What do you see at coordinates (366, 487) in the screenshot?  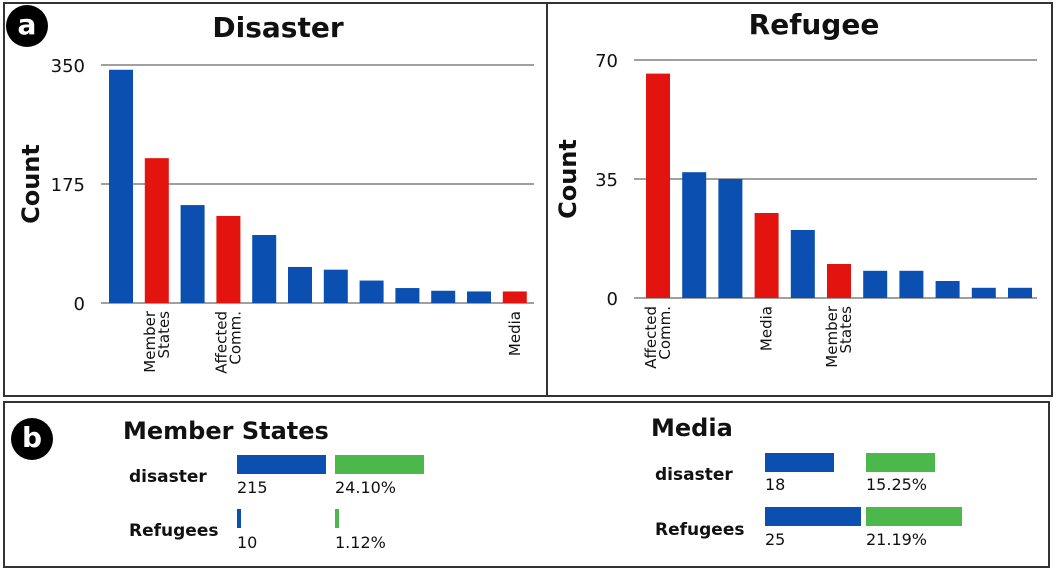 I see `member-states-disaster-pct: 24.10%` at bounding box center [366, 487].